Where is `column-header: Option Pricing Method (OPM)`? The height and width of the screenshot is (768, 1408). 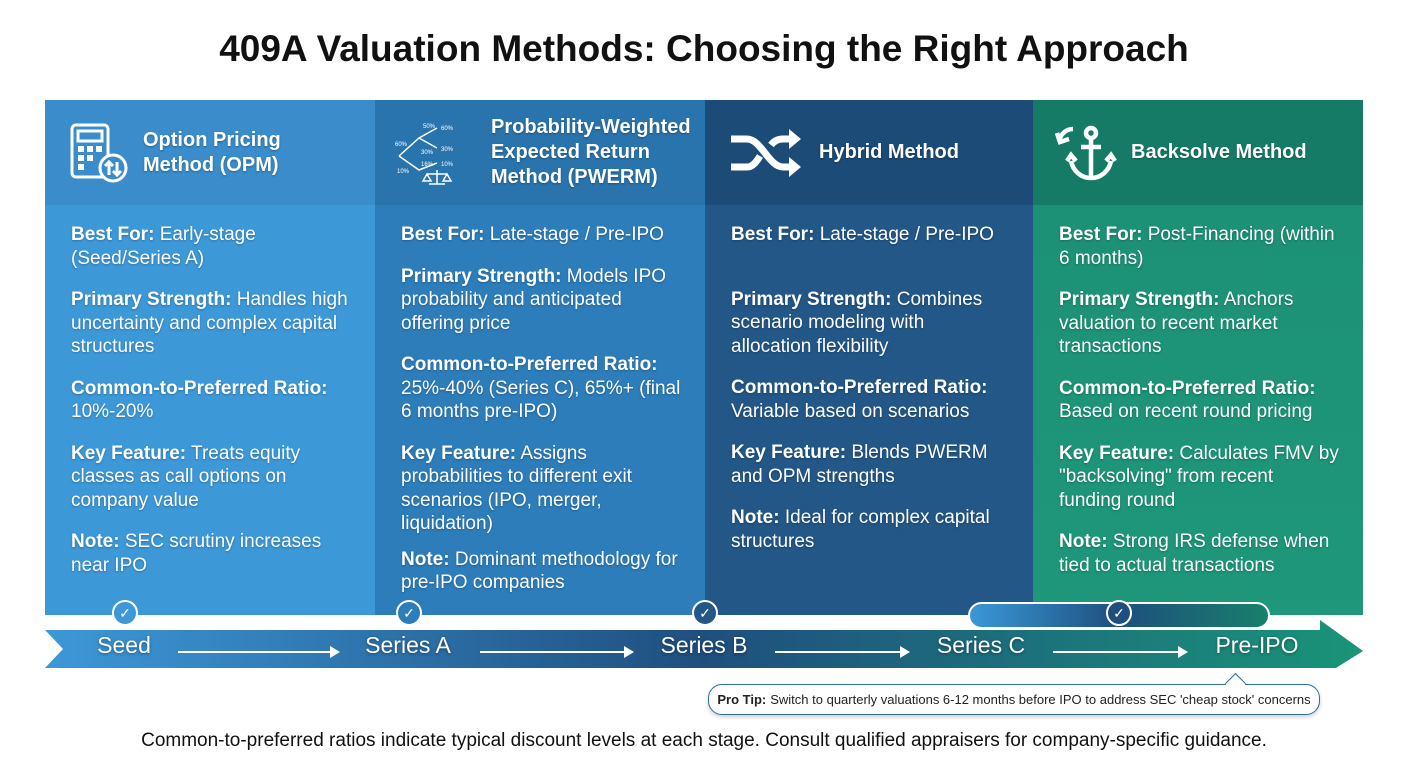 column-header: Option Pricing Method (OPM) is located at coordinates (210, 152).